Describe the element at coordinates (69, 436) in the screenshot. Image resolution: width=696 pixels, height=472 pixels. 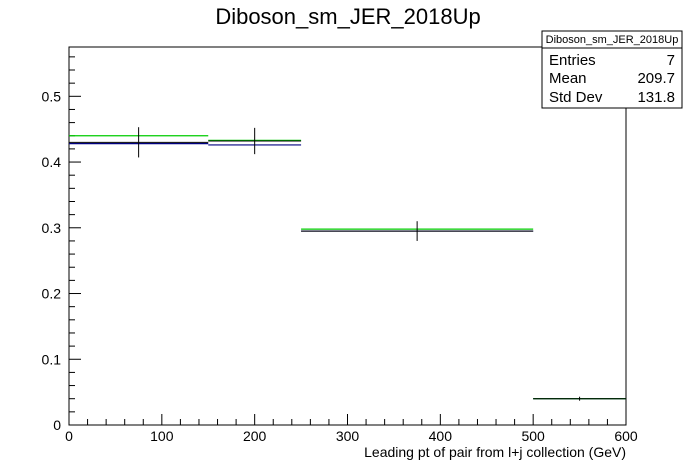
I see `x-tick-label: 0` at that location.